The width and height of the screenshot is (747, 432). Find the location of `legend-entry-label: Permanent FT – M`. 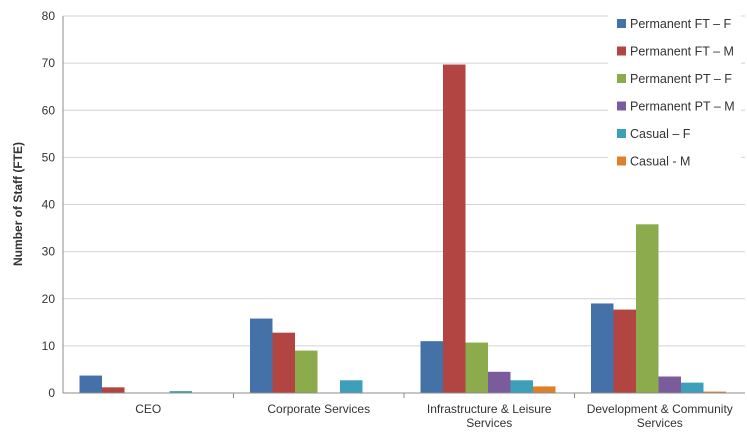

legend-entry-label: Permanent FT – M is located at coordinates (682, 52).